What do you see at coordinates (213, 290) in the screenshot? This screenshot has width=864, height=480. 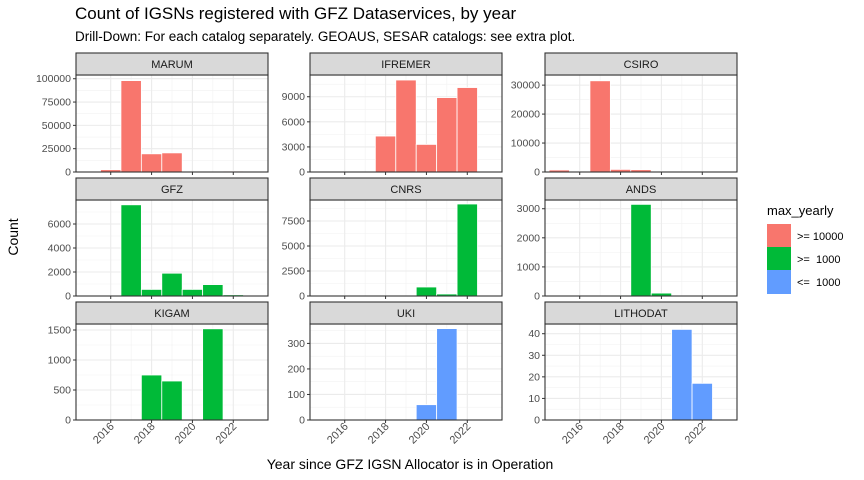 I see `bar-gfz-2021` at bounding box center [213, 290].